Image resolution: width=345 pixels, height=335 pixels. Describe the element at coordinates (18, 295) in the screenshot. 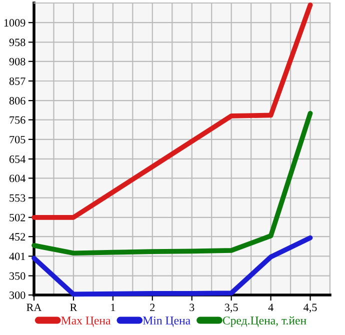

I see `y-tick-label: 300` at that location.